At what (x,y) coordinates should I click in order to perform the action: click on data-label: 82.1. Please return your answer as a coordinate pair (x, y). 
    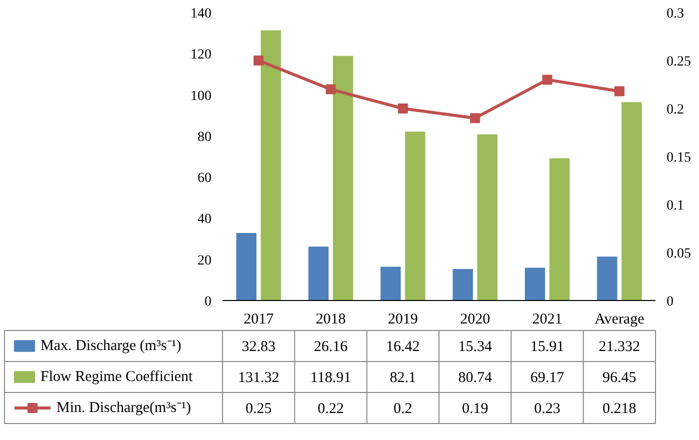
    Looking at the image, I should click on (403, 378).